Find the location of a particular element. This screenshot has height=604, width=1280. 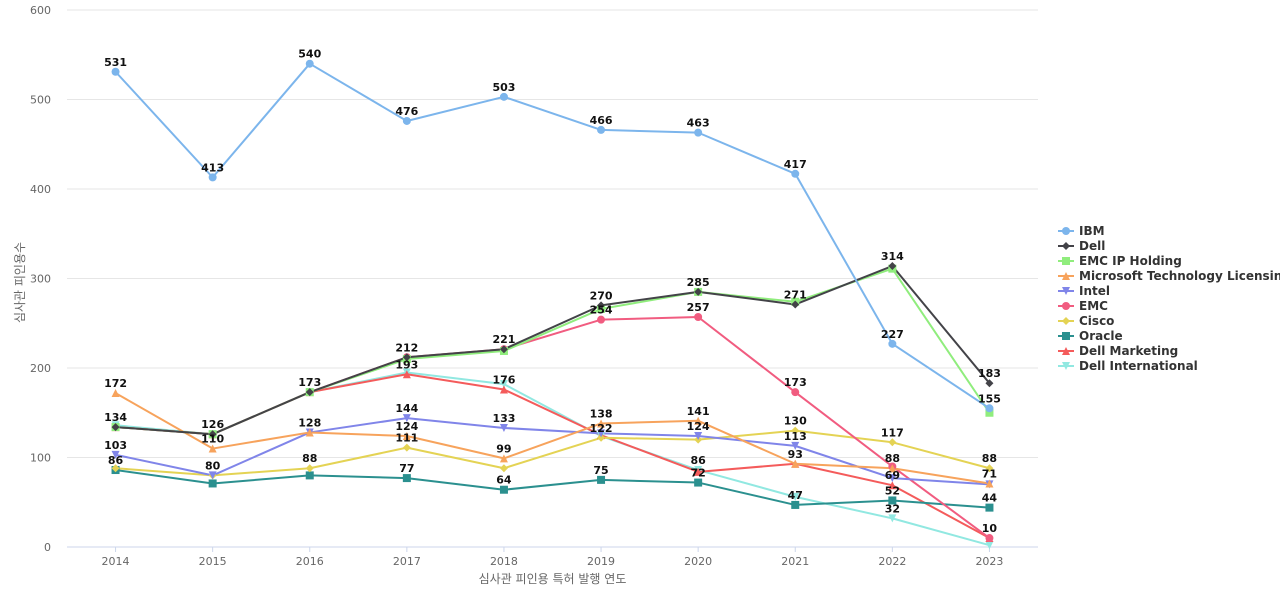

data-label-ibm: 540 is located at coordinates (309, 54).